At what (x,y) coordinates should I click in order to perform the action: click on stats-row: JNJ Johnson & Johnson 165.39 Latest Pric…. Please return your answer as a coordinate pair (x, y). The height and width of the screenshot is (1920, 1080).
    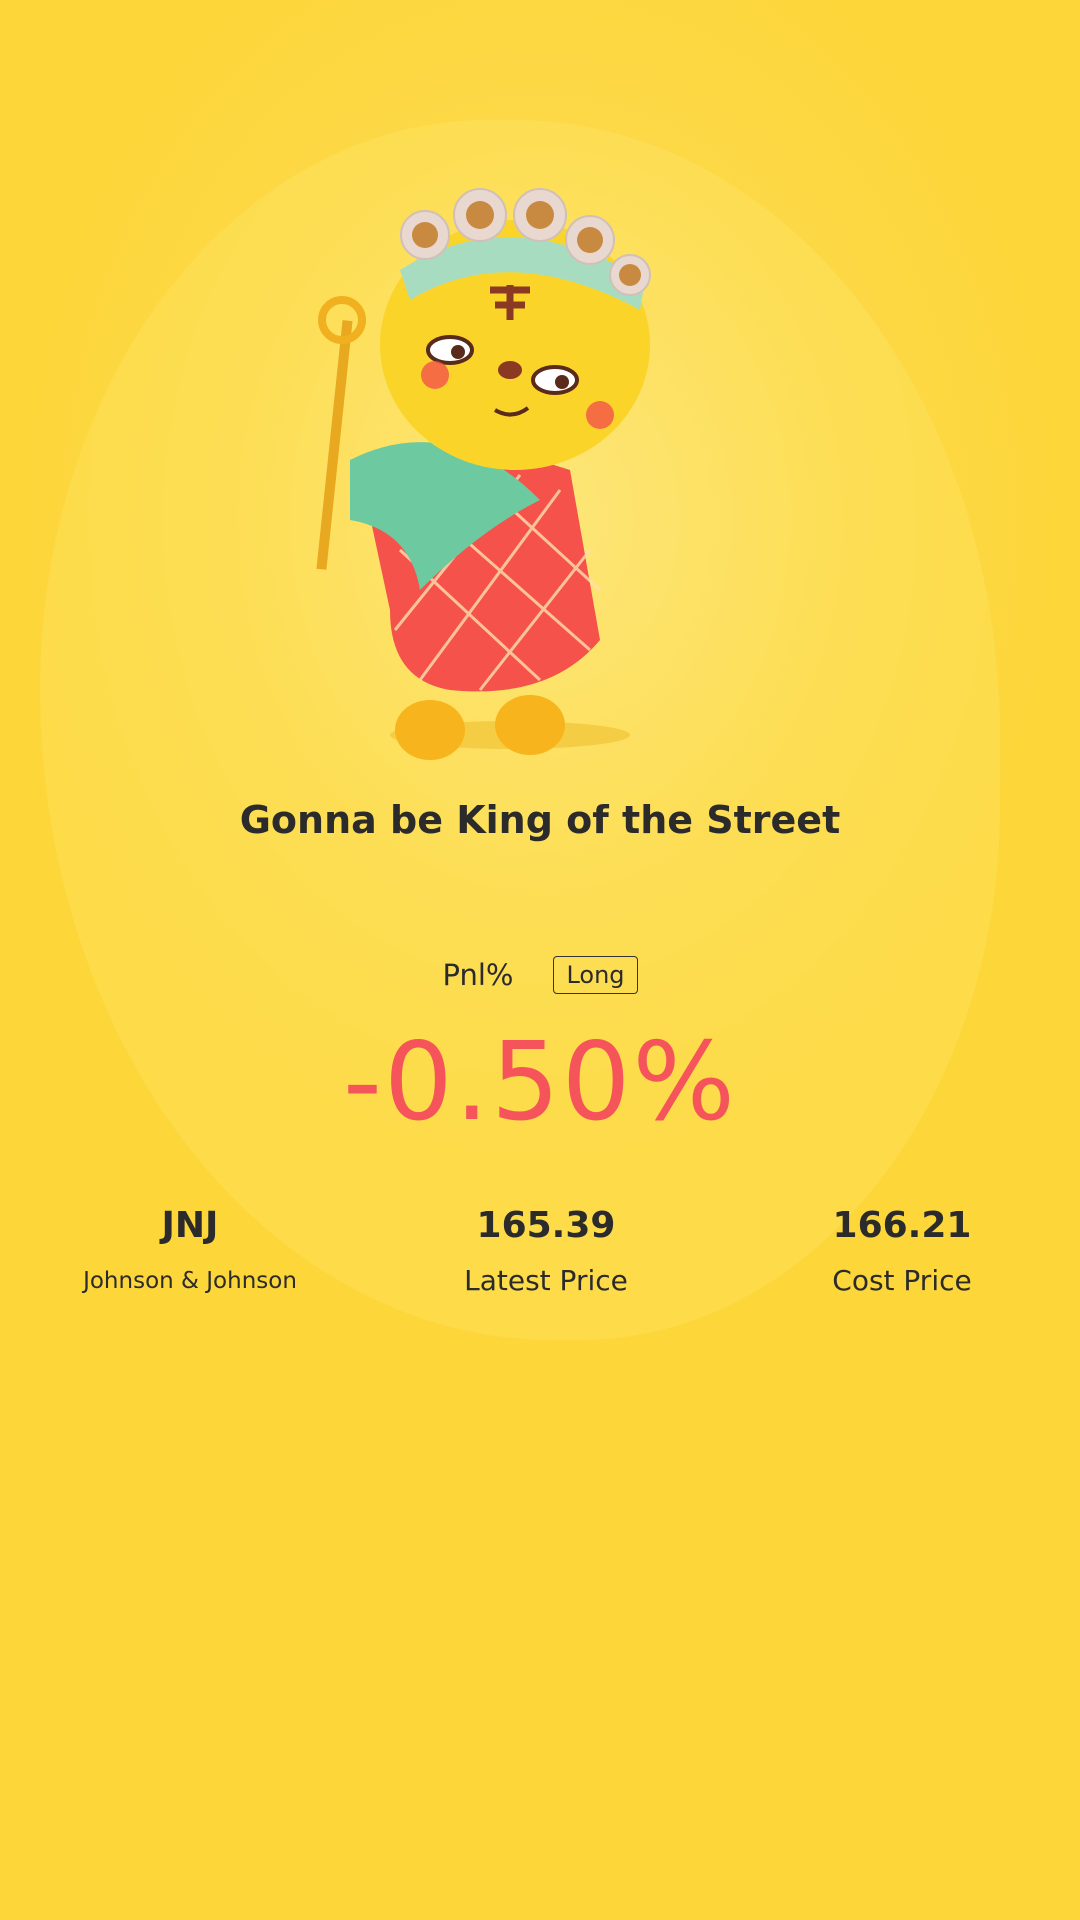
    Looking at the image, I should click on (540, 1251).